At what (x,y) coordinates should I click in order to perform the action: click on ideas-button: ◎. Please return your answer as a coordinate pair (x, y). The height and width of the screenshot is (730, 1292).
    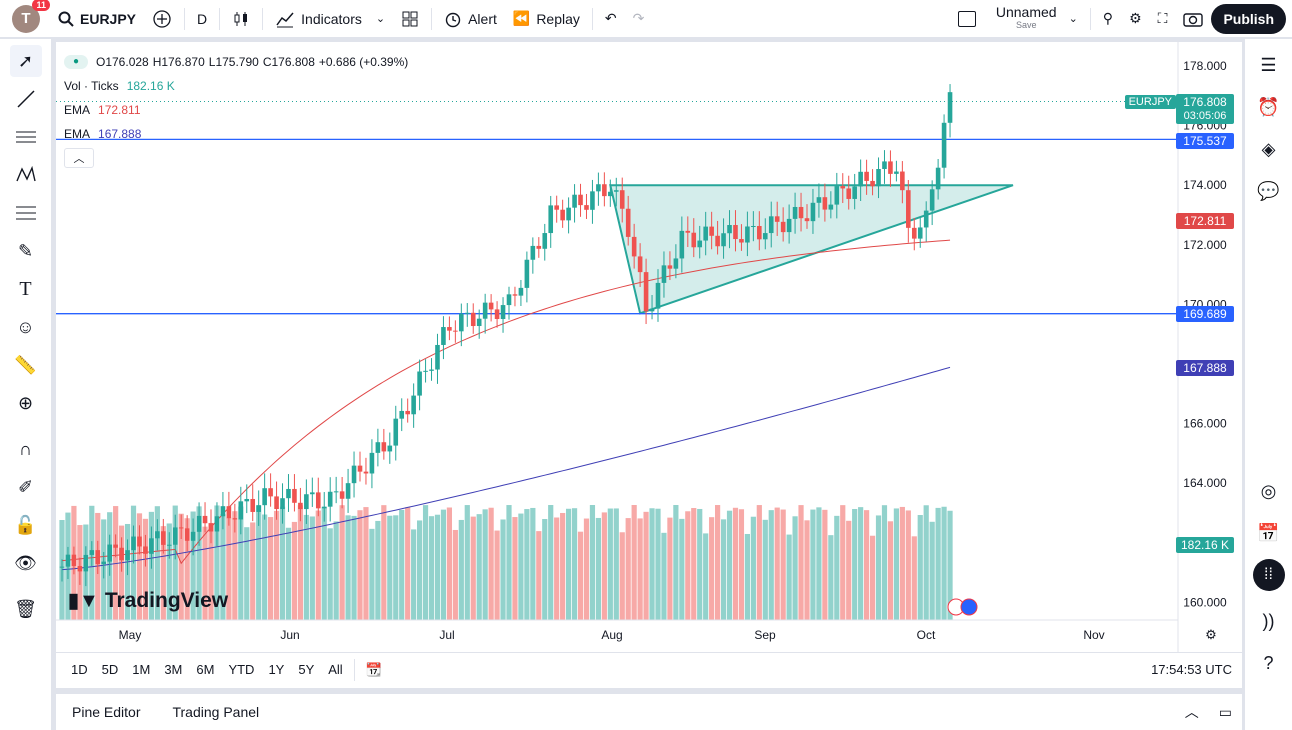
    Looking at the image, I should click on (1269, 491).